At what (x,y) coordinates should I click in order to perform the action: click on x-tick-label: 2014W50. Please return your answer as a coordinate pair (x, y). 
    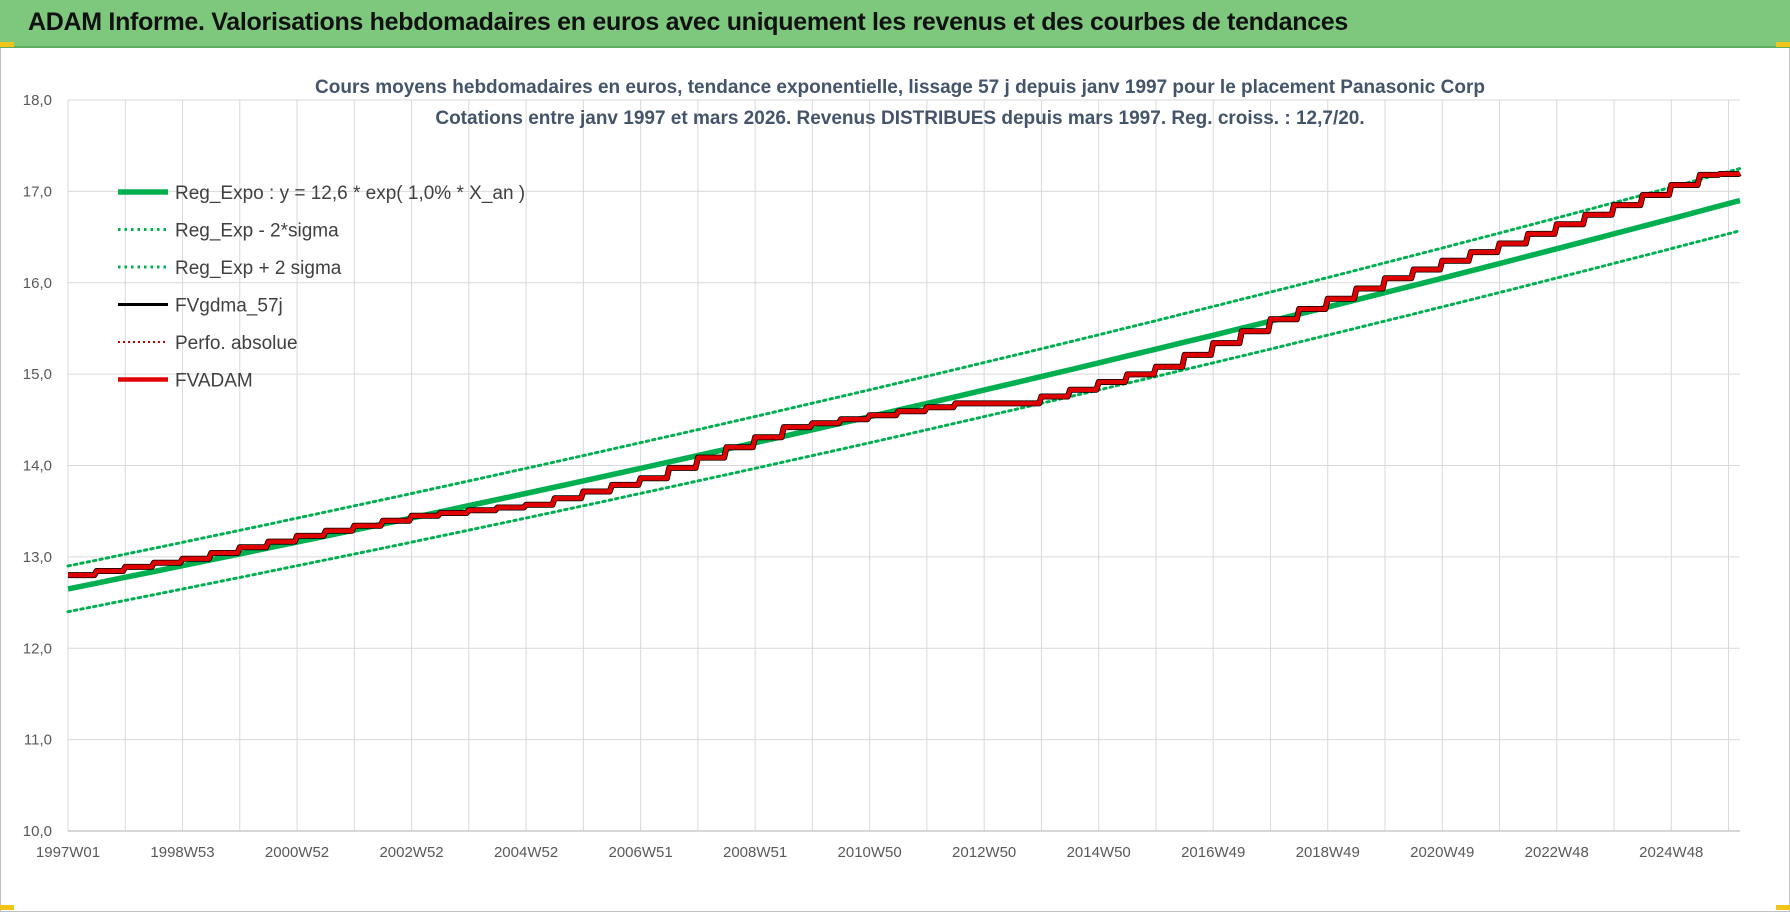
    Looking at the image, I should click on (1099, 852).